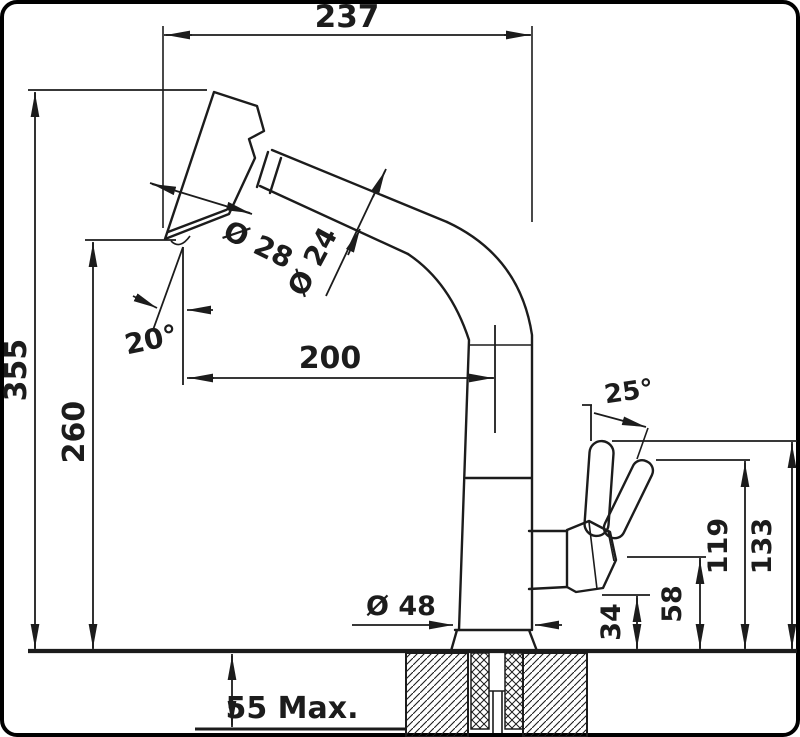  What do you see at coordinates (74, 432) in the screenshot?
I see `dim-label-spout-height: 260` at bounding box center [74, 432].